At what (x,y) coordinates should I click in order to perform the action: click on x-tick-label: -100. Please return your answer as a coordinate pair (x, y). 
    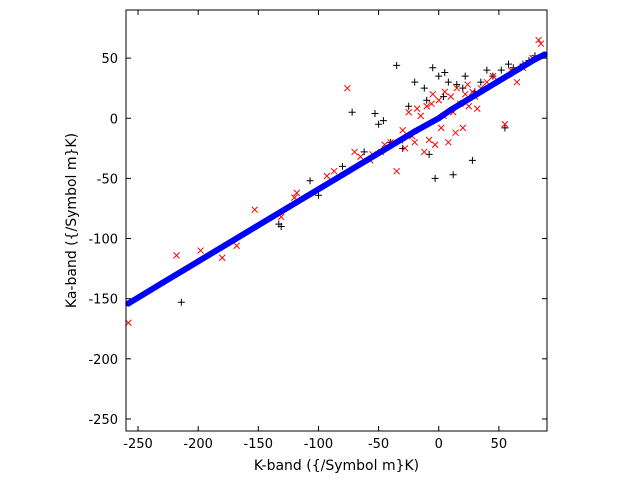
    Looking at the image, I should click on (319, 444).